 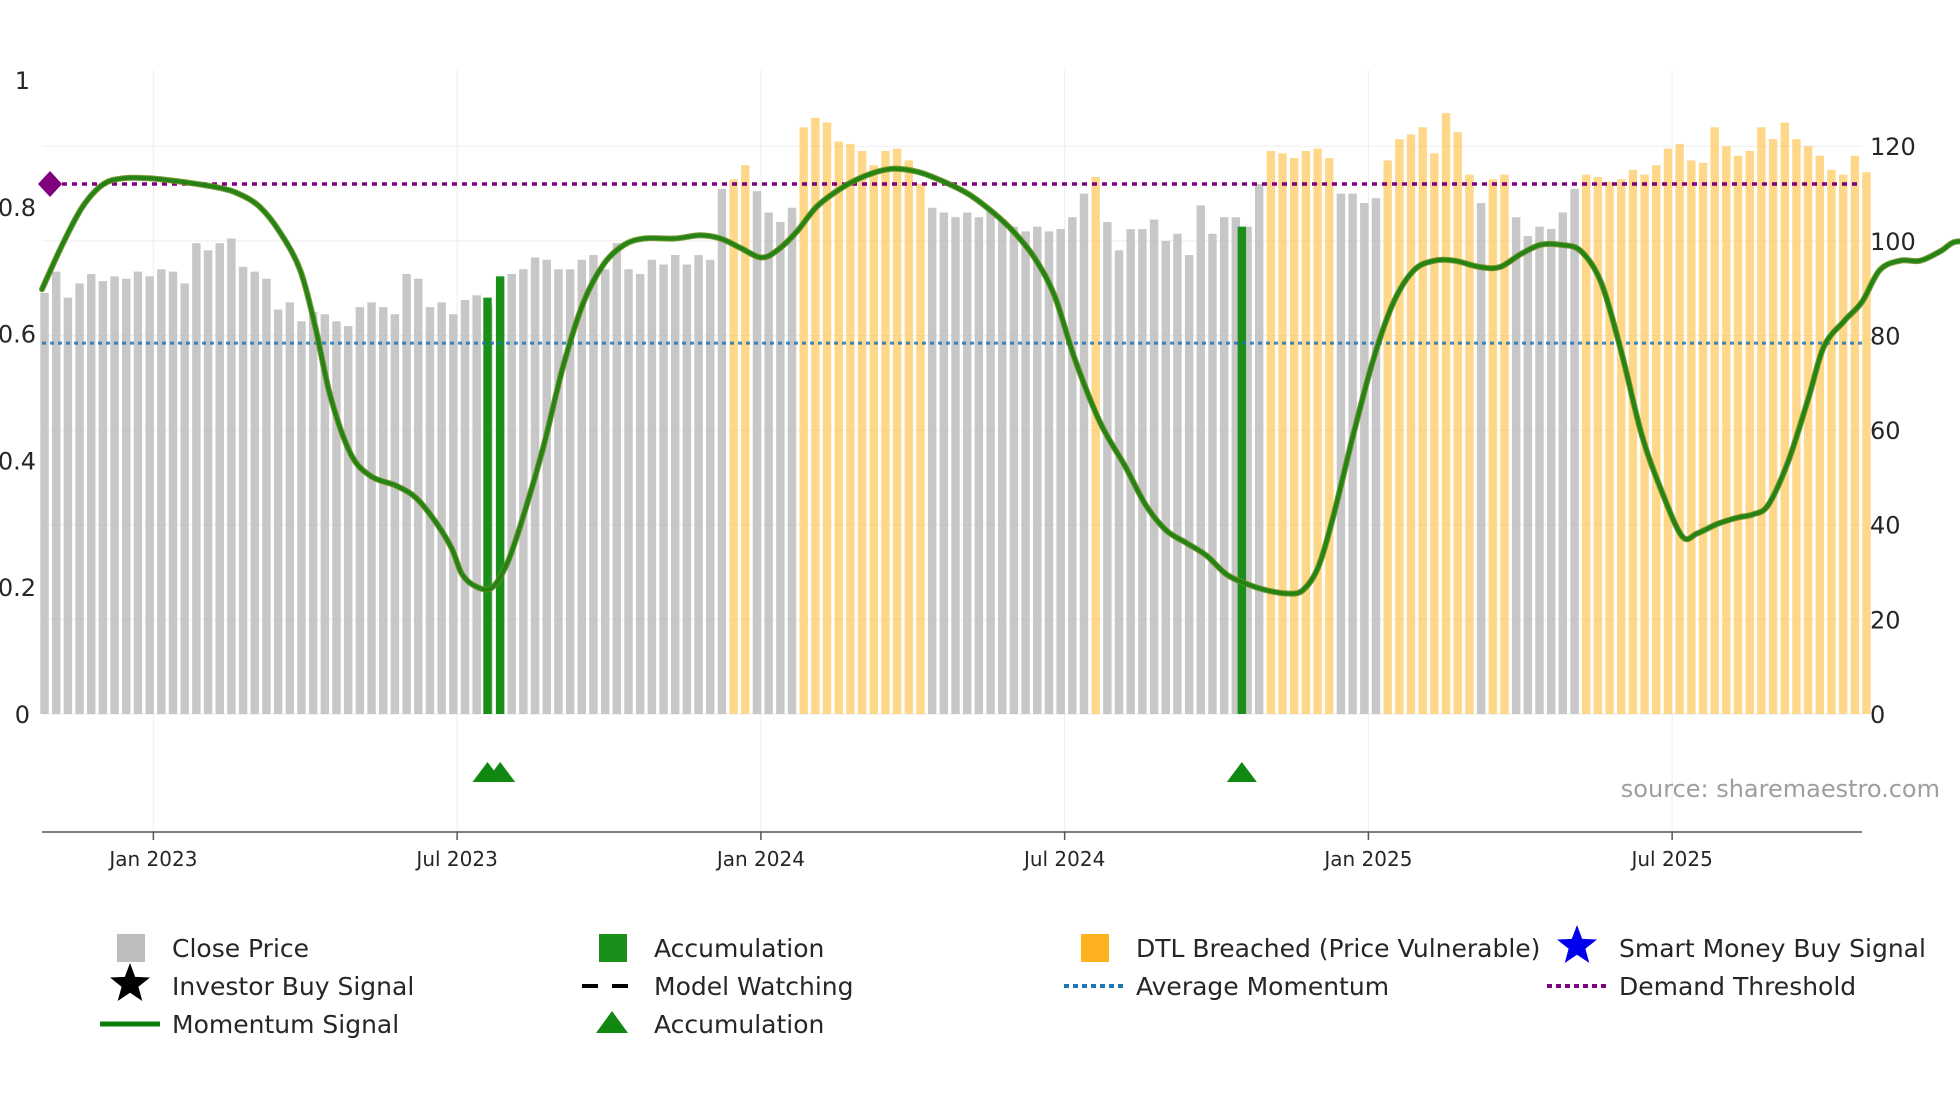 I want to click on legend-label: DTL Breached (Price Vulnerable), so click(x=1338, y=948).